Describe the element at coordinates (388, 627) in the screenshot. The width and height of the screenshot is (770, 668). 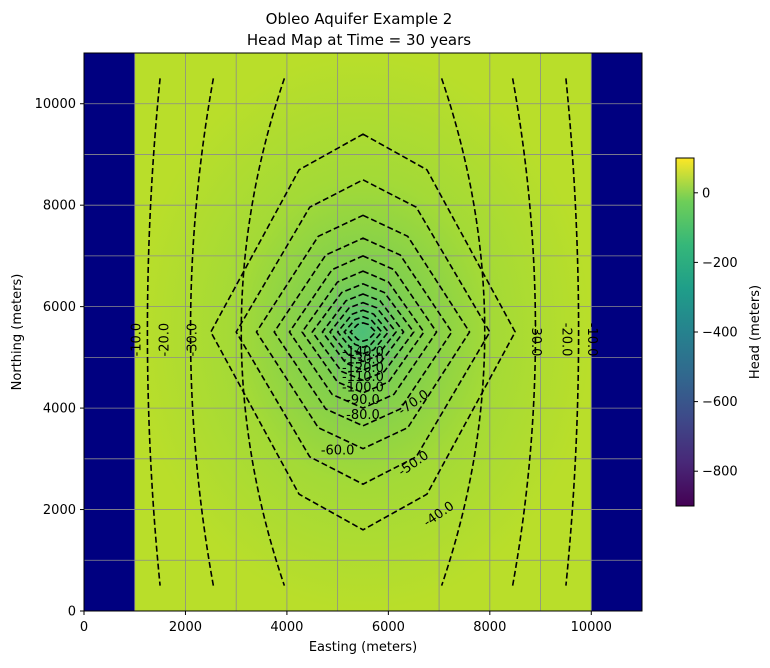
I see `x-tick-label: 6000` at that location.